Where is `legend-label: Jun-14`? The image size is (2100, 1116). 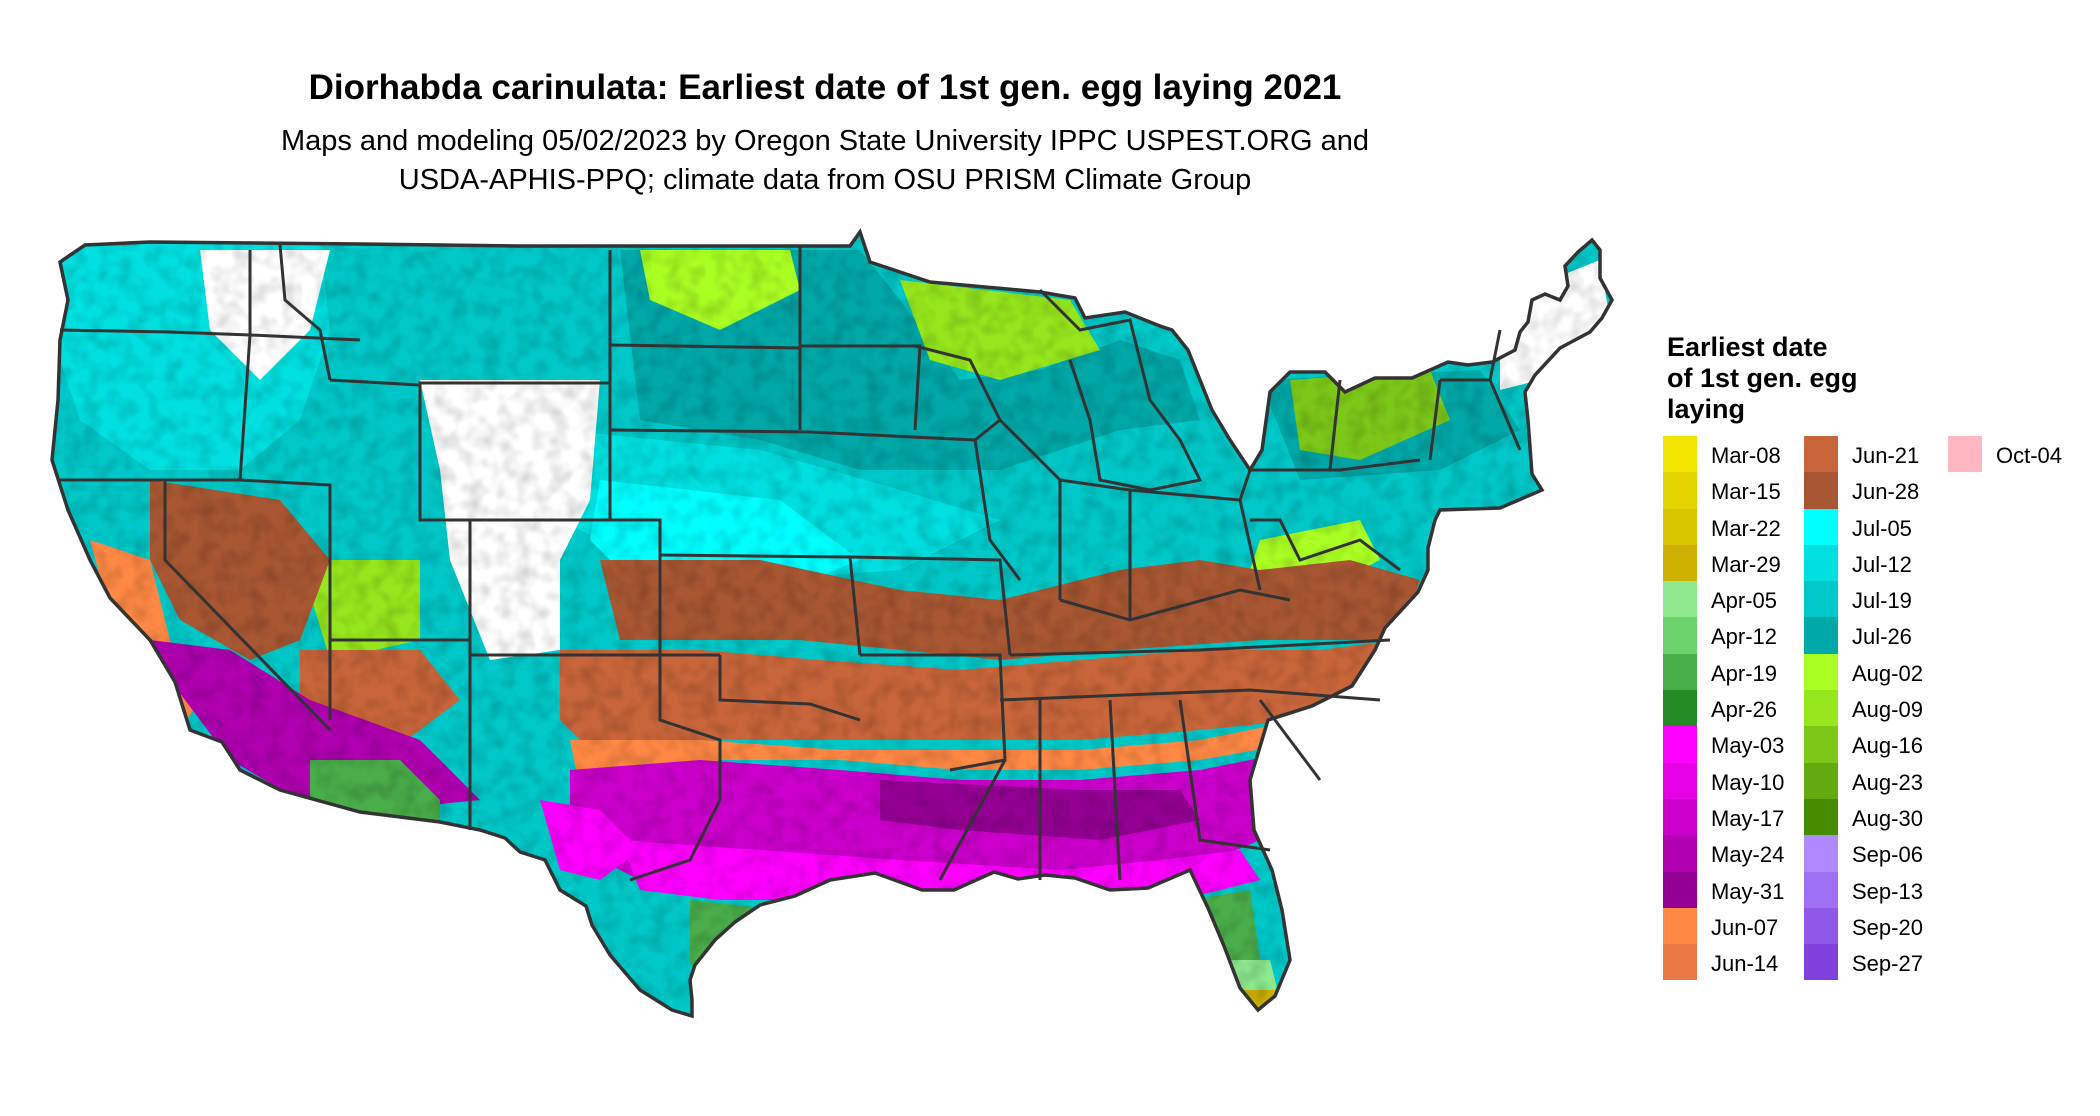
legend-label: Jun-14 is located at coordinates (1745, 964).